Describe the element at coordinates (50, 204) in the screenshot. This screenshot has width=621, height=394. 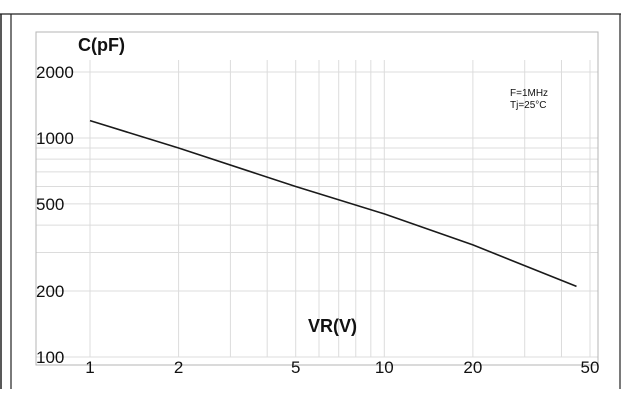
I see `y-tick-label: 500` at that location.